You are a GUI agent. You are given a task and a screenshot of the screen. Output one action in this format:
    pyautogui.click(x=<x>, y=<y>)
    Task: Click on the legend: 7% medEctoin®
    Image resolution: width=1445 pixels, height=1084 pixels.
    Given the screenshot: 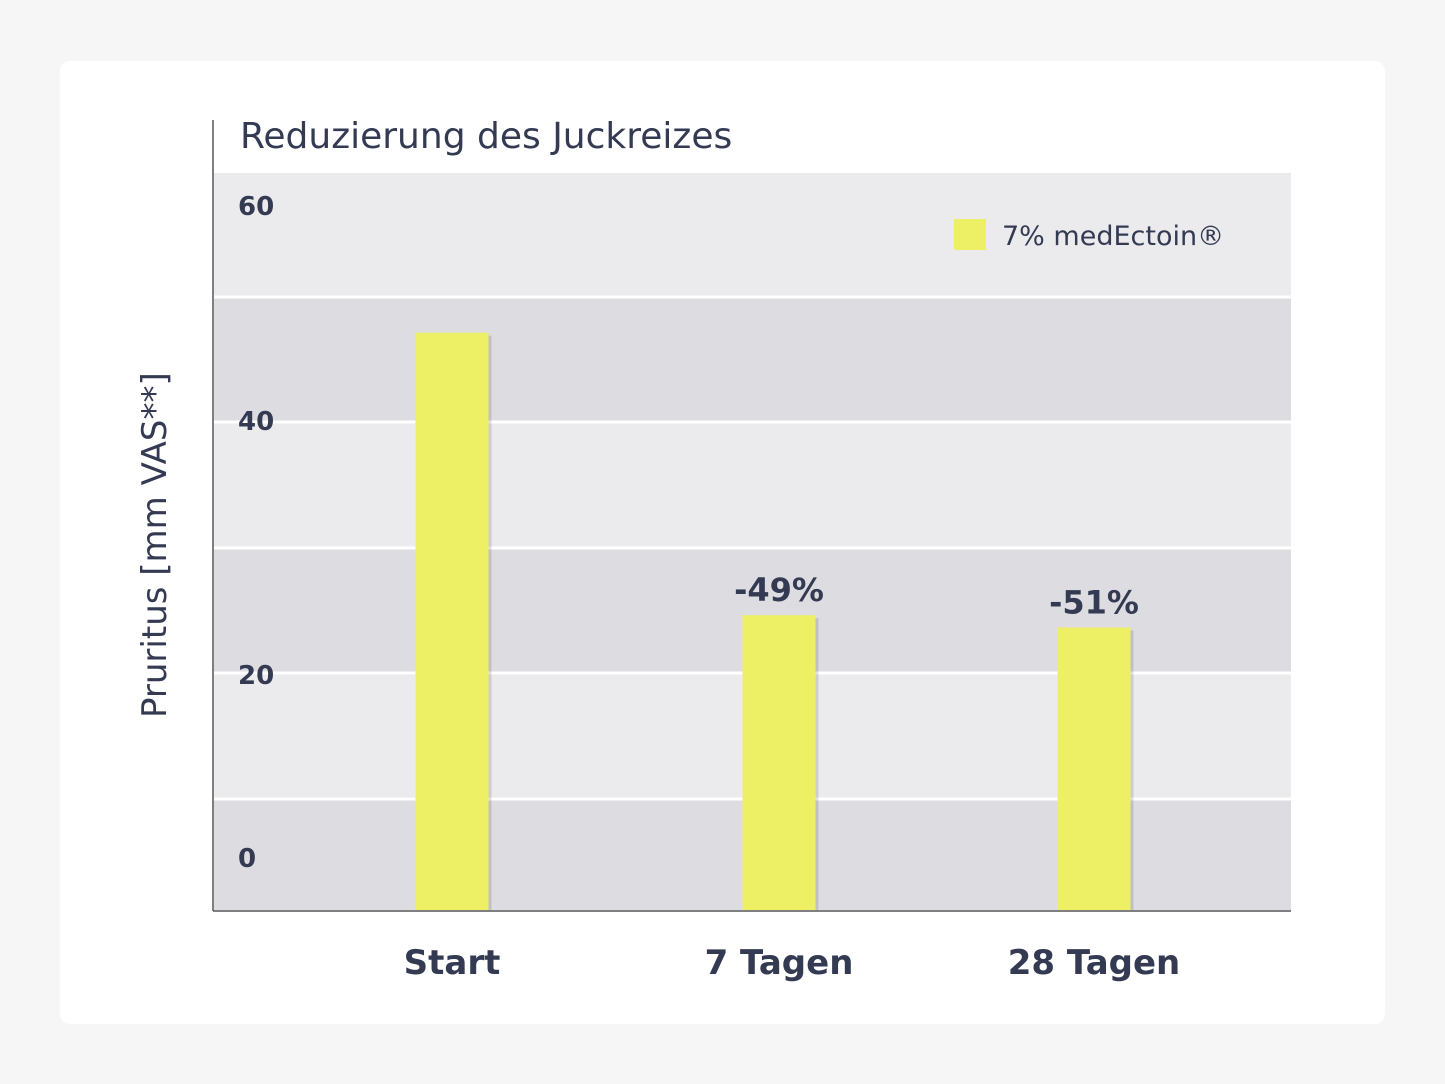 What is the action you would take?
    pyautogui.click(x=1089, y=235)
    